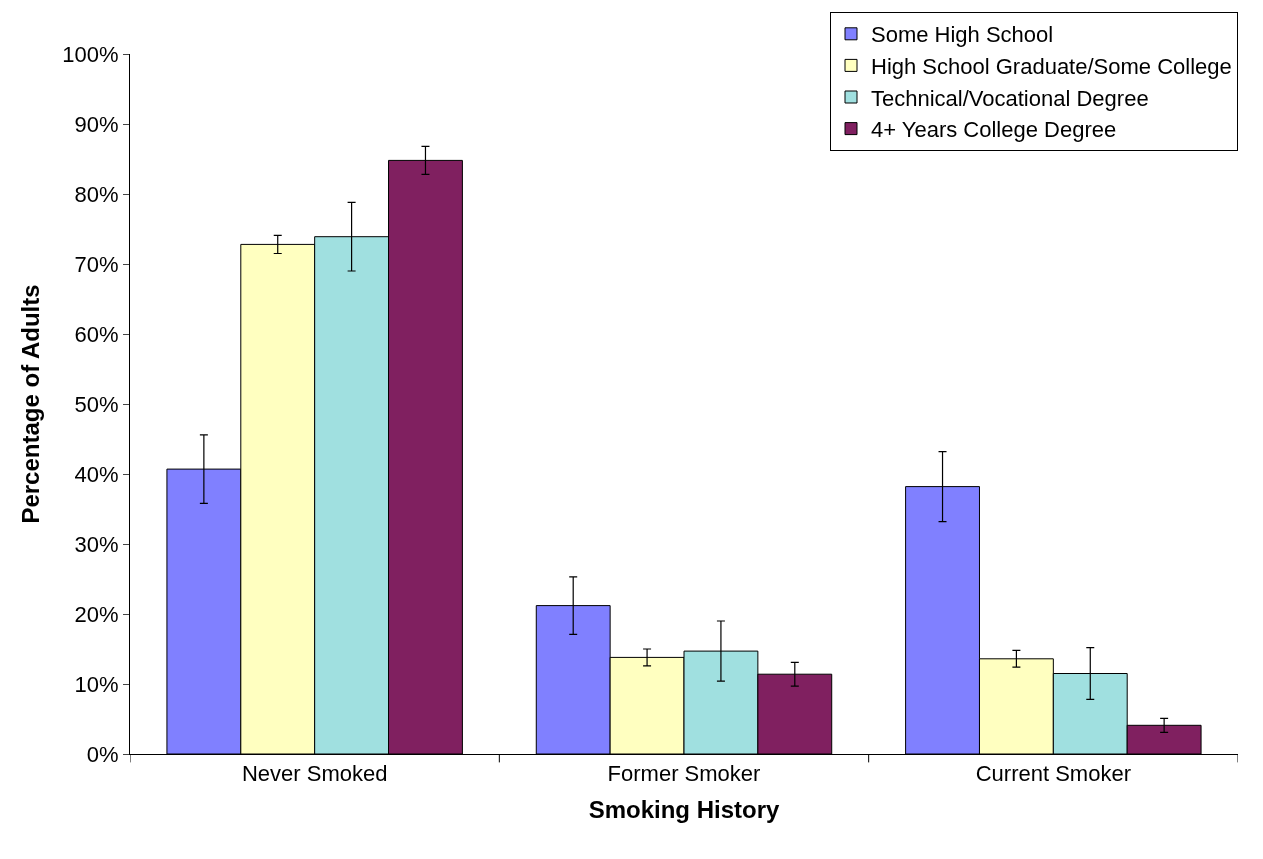  Describe the element at coordinates (96, 334) in the screenshot. I see `y-tick-label: 60%` at that location.